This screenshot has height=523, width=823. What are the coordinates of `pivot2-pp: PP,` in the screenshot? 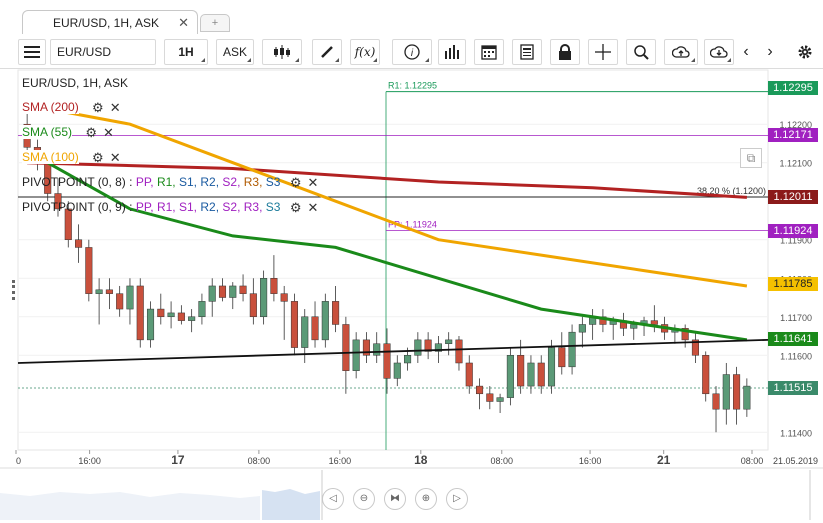 It's located at (144, 207).